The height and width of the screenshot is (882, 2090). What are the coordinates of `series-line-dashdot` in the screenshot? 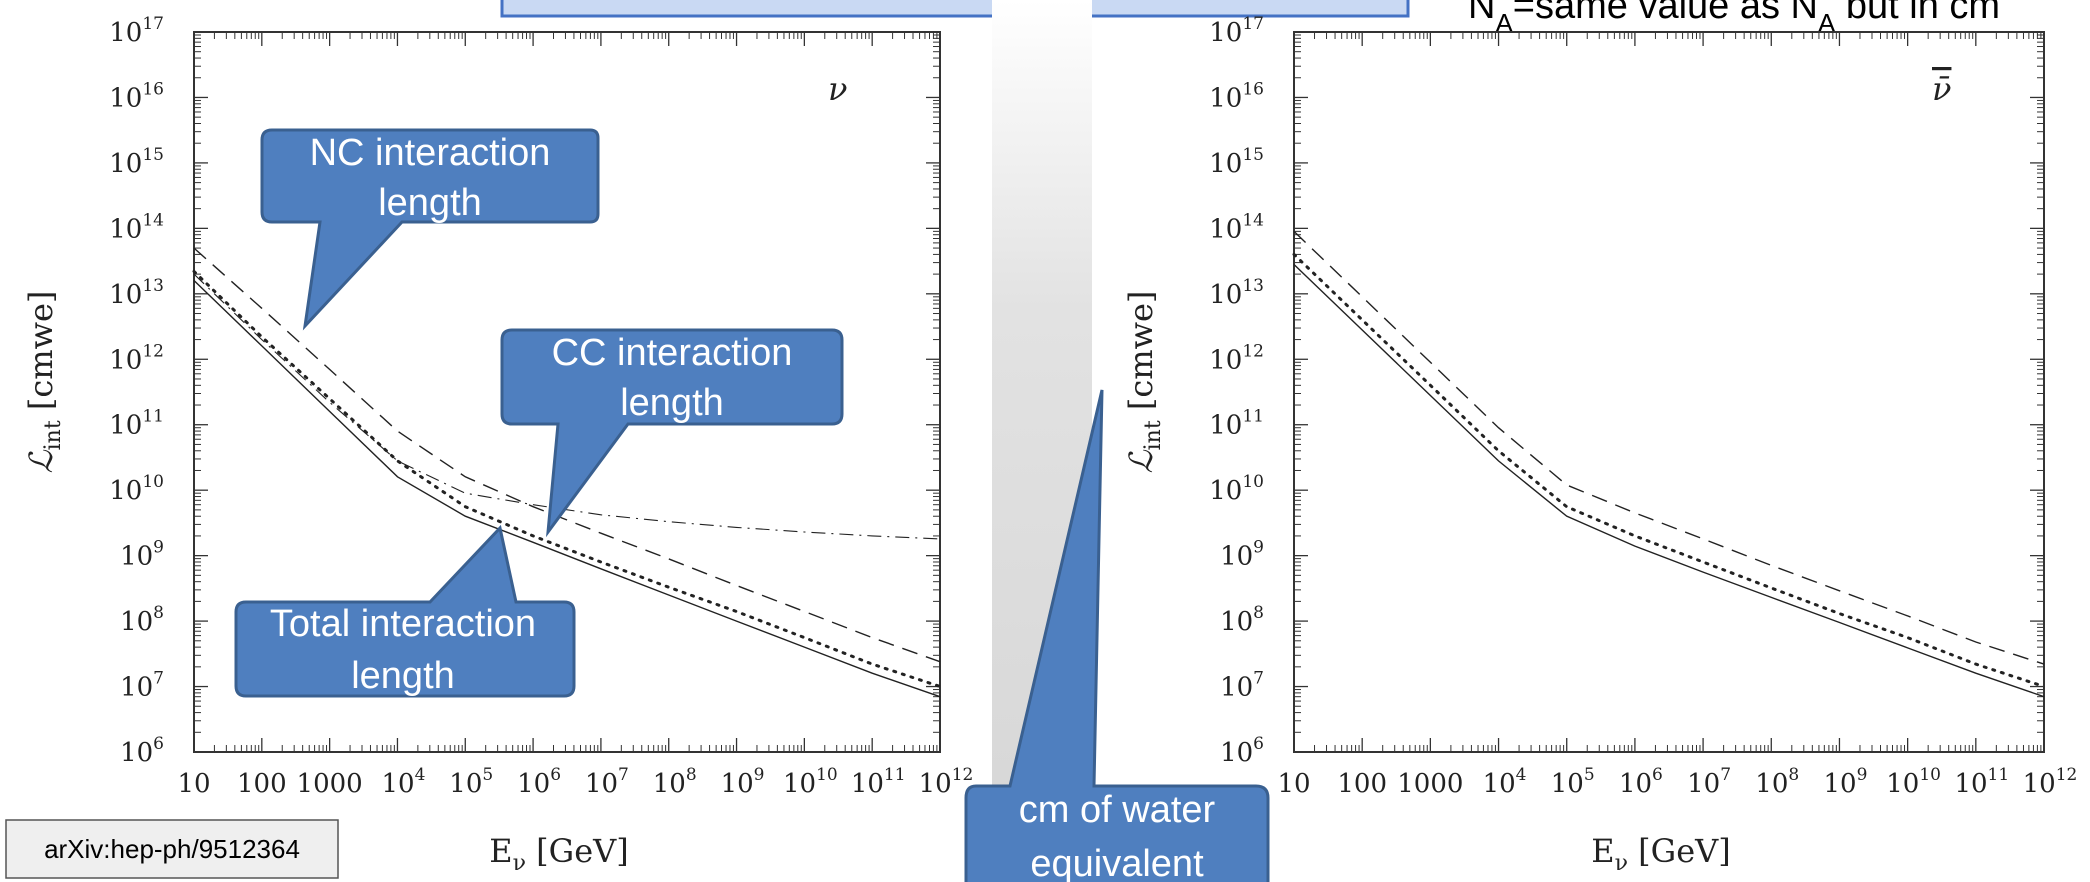 It's located at (567, 406).